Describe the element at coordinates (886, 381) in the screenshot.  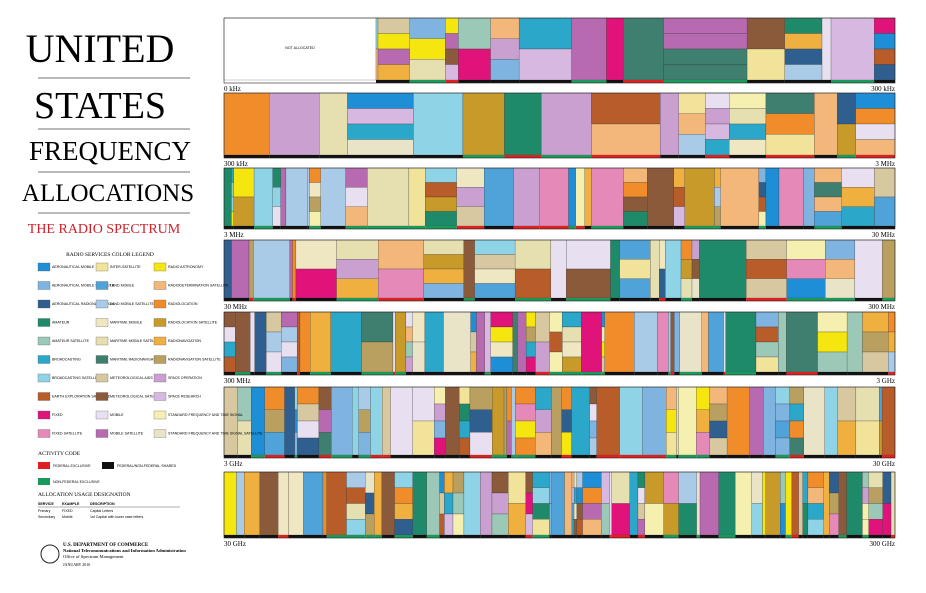
I see `band-end: 3 GHz` at that location.